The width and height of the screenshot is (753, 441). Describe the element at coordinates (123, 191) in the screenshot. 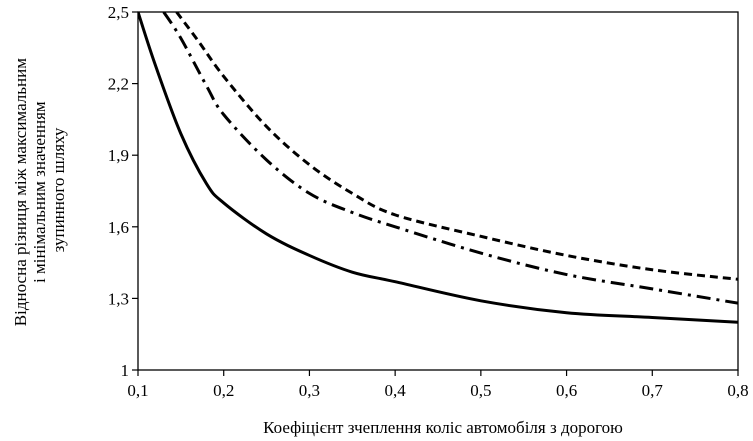

I see `y-axis: 1 1,3 1,6 1,9 2,2 2,5` at that location.